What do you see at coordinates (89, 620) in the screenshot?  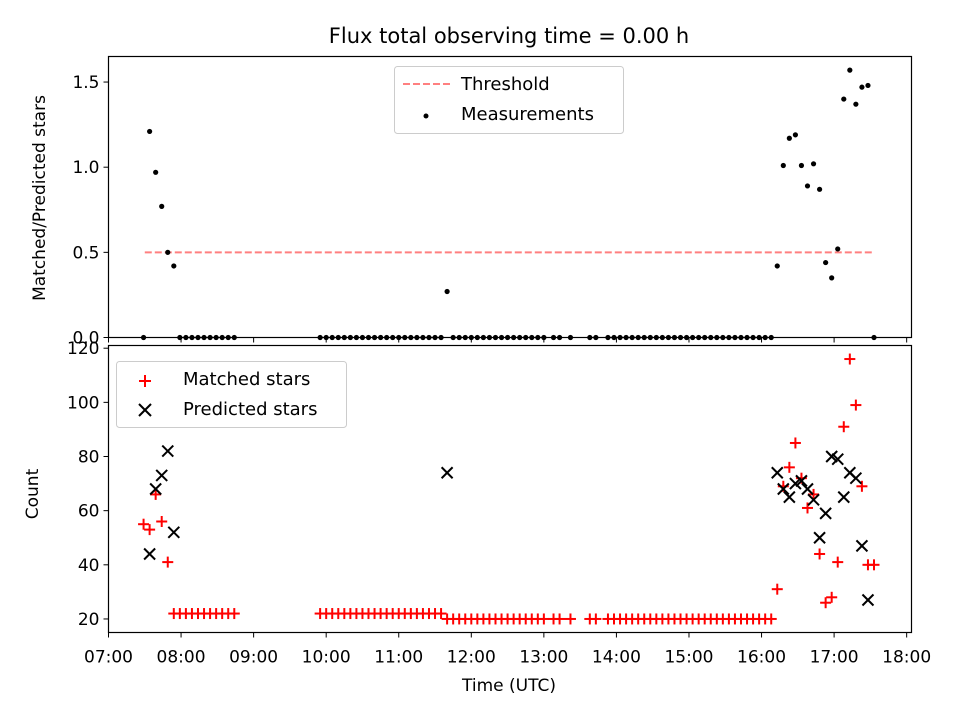 I see `bottom-y-tick-label: 20` at bounding box center [89, 620].